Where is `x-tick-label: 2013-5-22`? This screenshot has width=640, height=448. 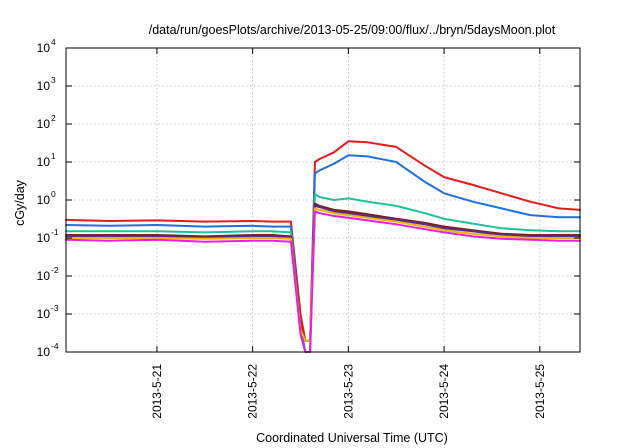
x-tick-label: 2013-5-22 is located at coordinates (253, 391).